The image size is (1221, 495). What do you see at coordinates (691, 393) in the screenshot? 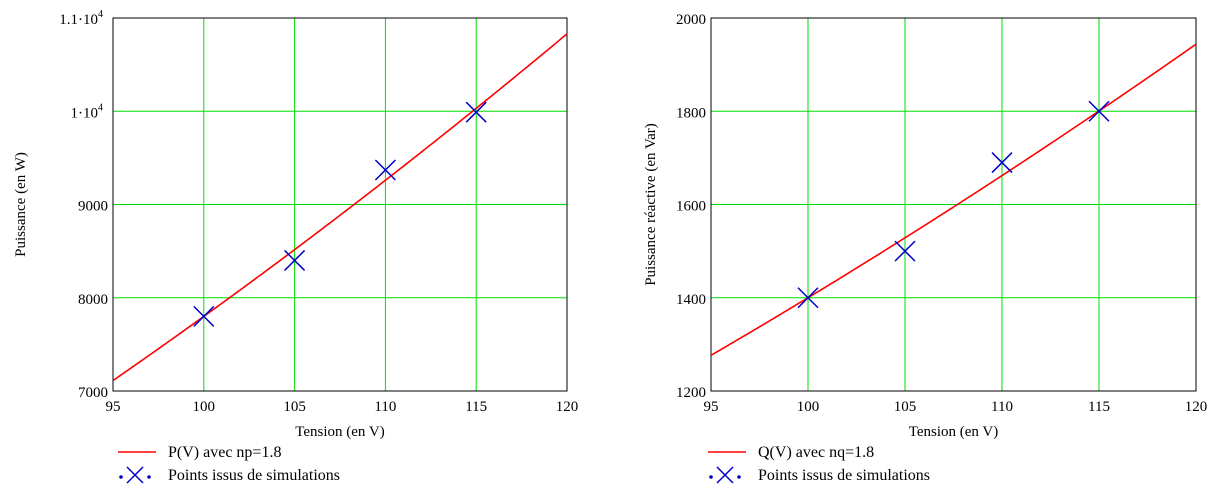
I see `y-tick-label: 1200` at bounding box center [691, 393].